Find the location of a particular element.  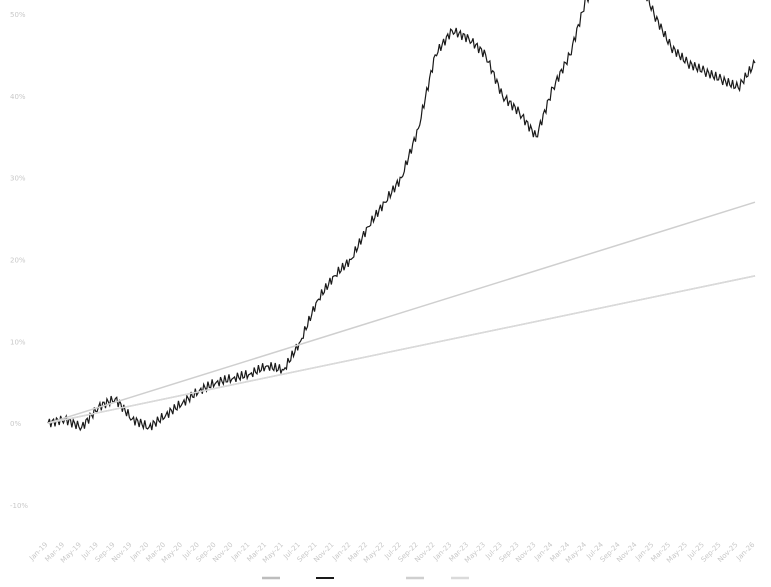

y-tick-label: 40% is located at coordinates (18, 97).